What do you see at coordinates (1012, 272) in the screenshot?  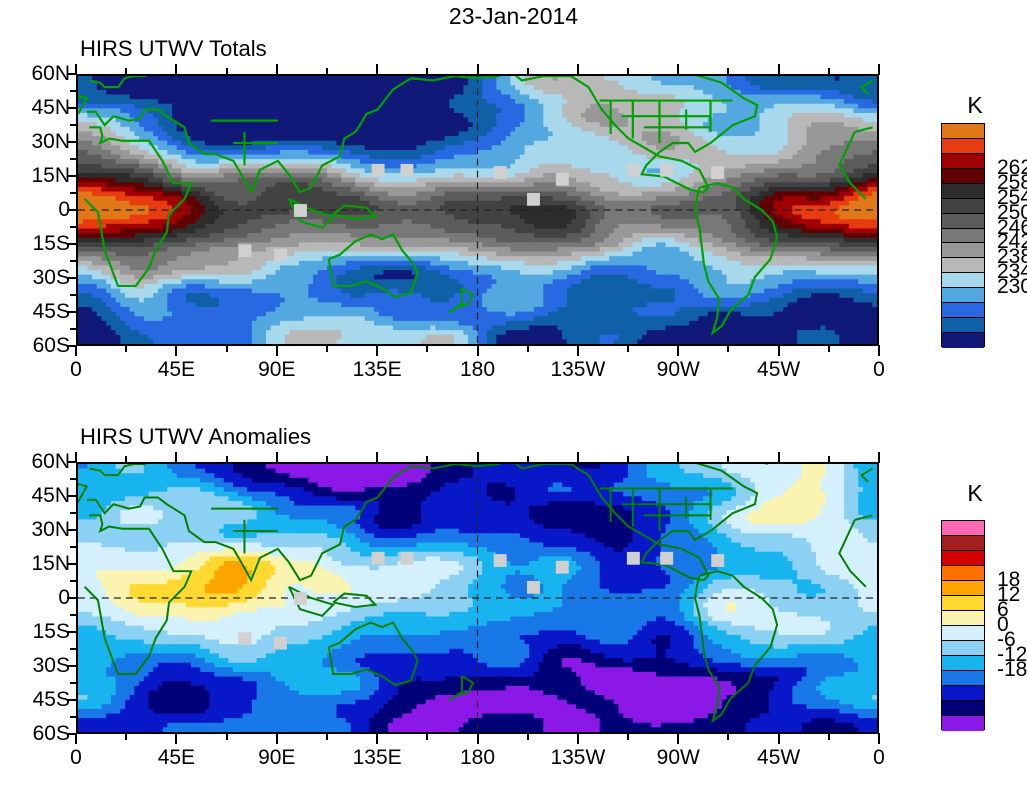 I see `colorbar-tick-label: 234` at bounding box center [1012, 272].